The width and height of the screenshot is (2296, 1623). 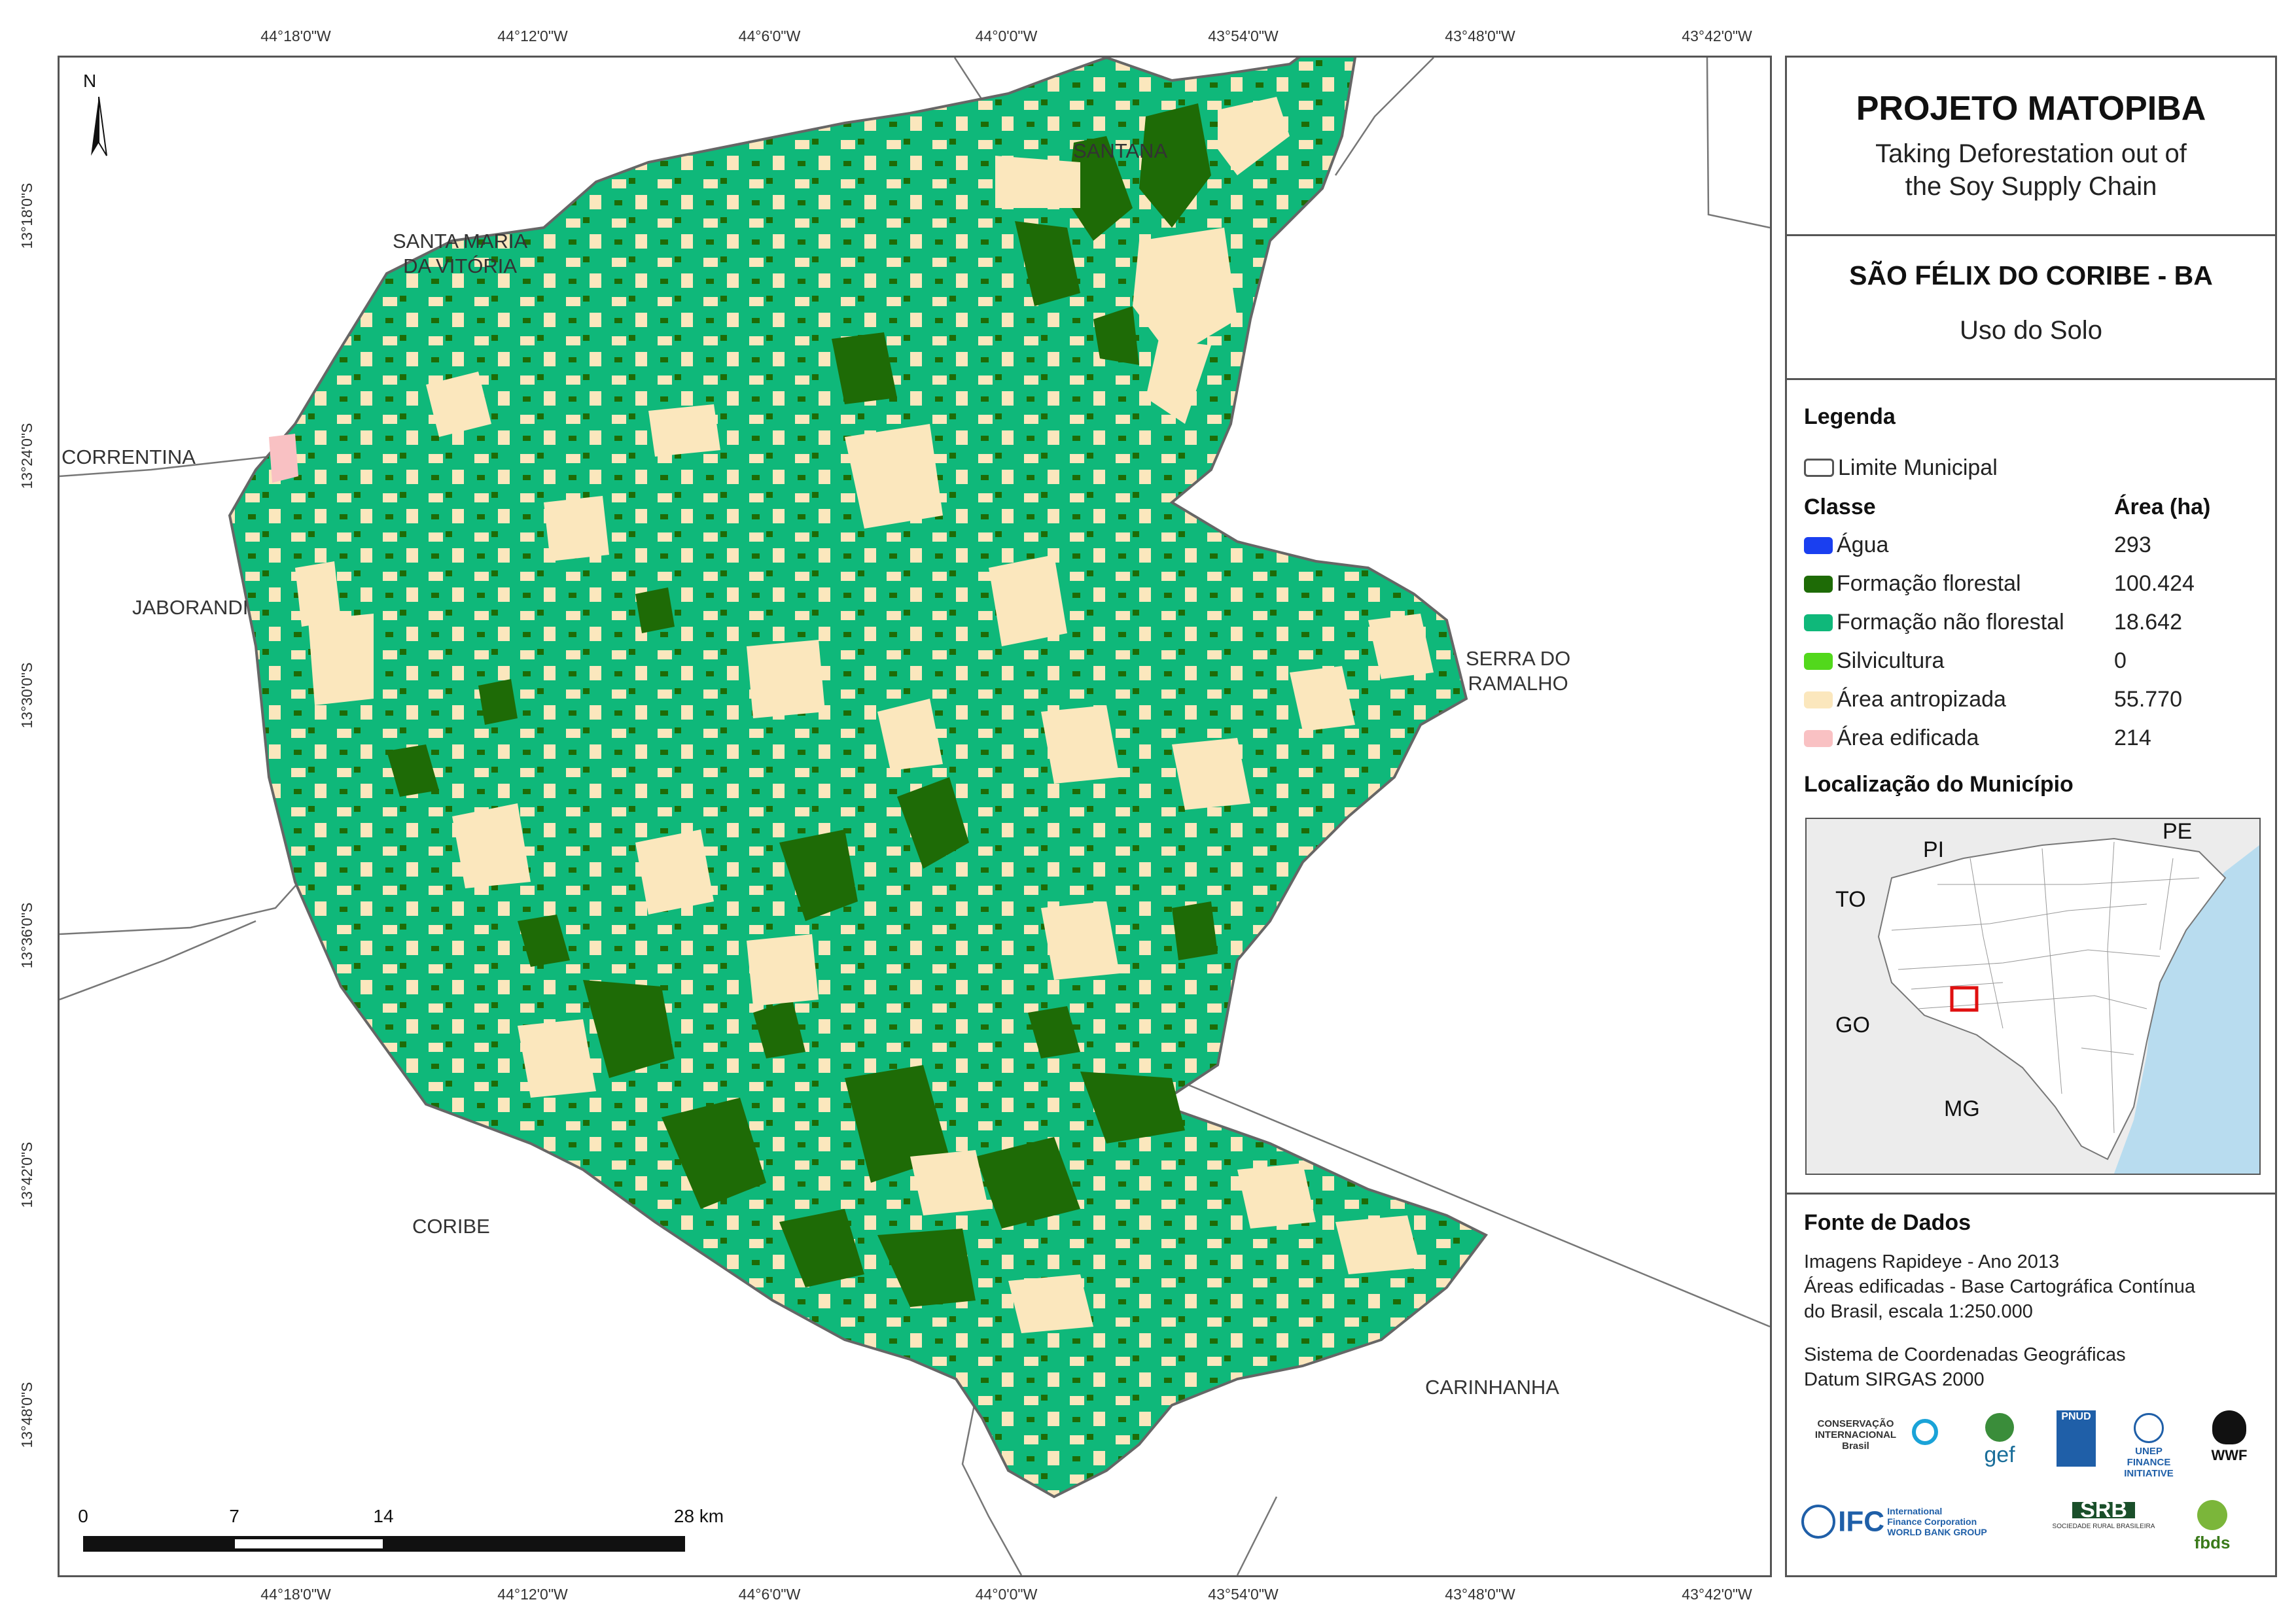 What do you see at coordinates (1939, 784) in the screenshot?
I see `location-heading: Localização do Município` at bounding box center [1939, 784].